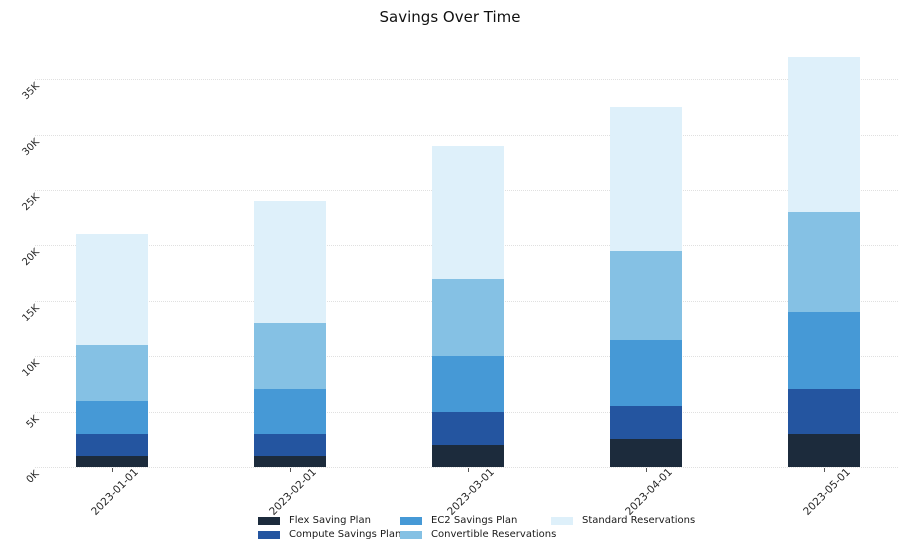 The height and width of the screenshot is (552, 900). I want to click on x-axis-tick-label: 2023-05-01, so click(827, 492).